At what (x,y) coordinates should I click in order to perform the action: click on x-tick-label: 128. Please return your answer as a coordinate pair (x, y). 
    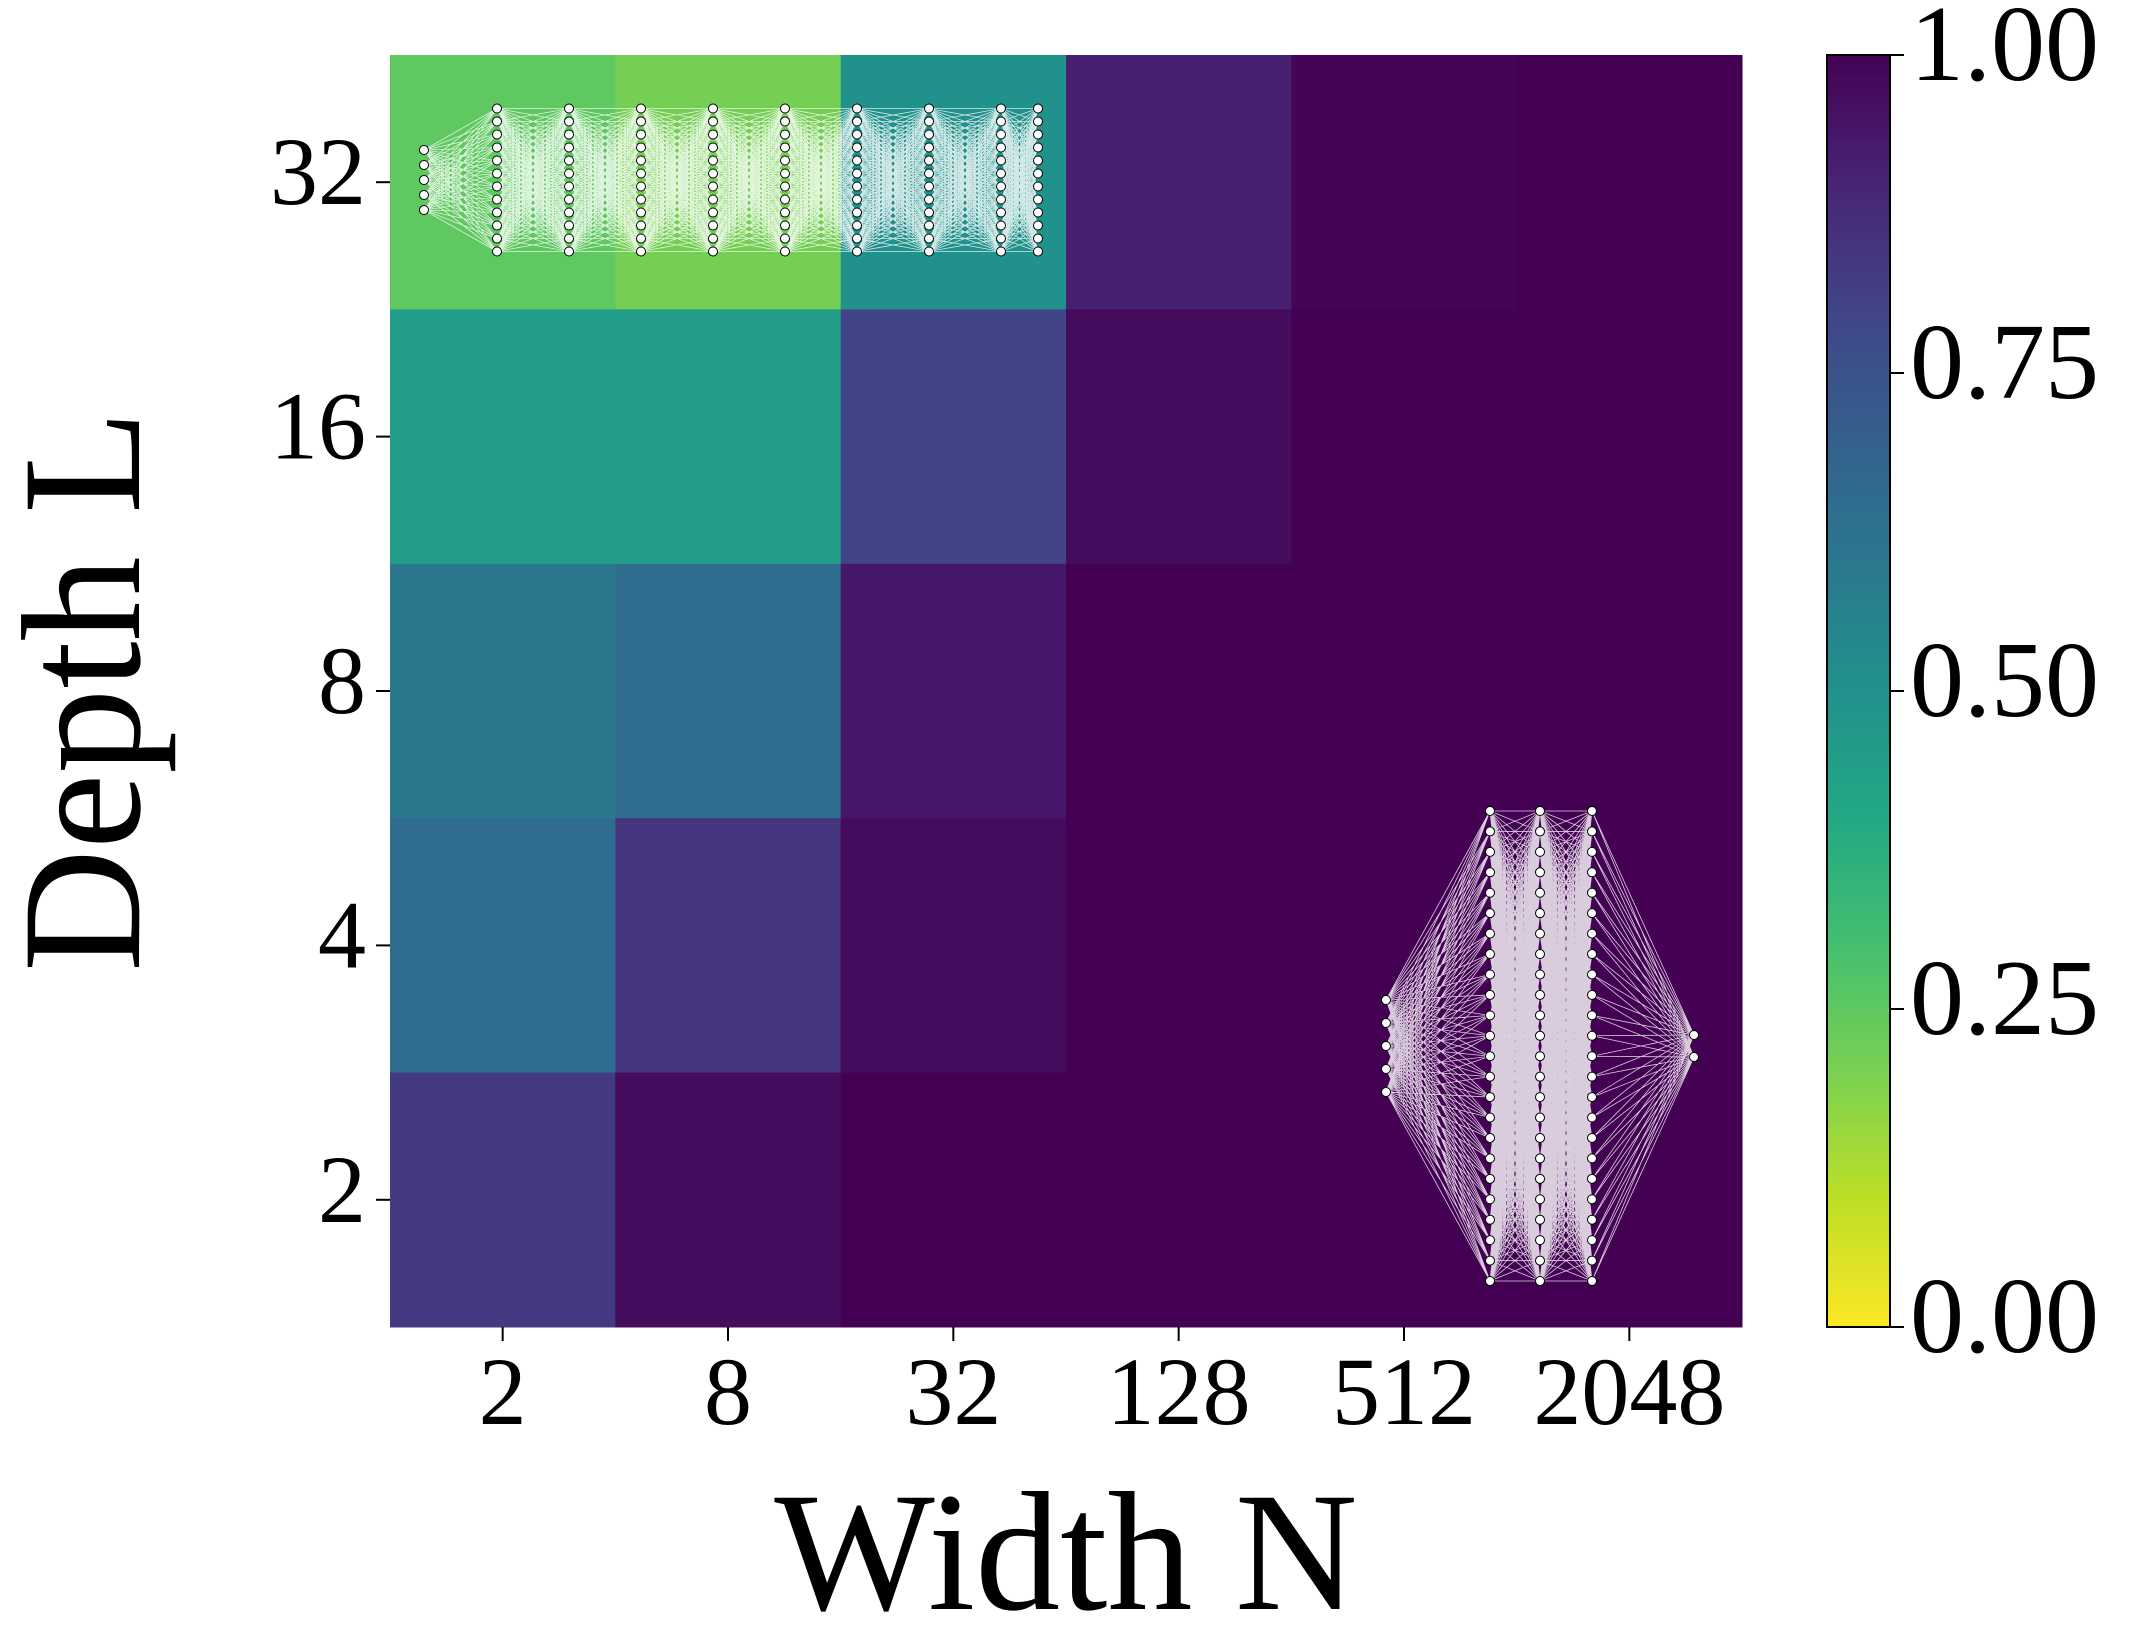
    Looking at the image, I should click on (1179, 1391).